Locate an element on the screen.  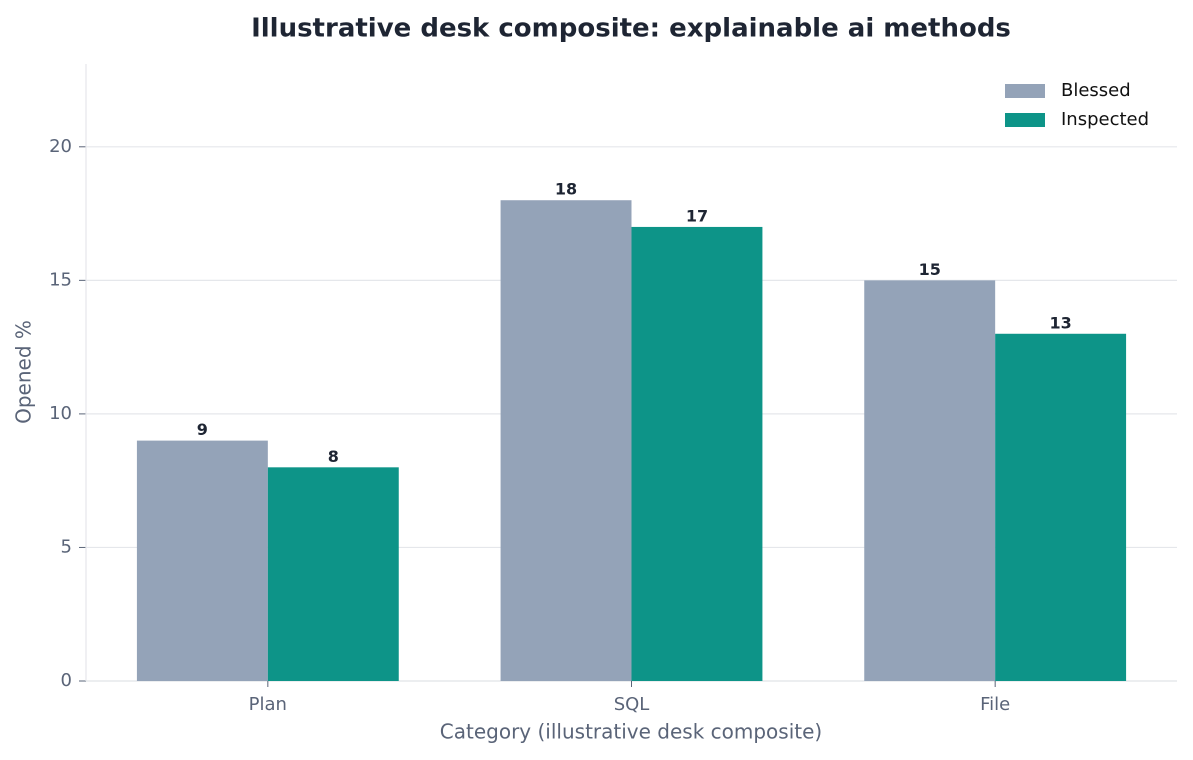
data-label: 9 is located at coordinates (202, 429).